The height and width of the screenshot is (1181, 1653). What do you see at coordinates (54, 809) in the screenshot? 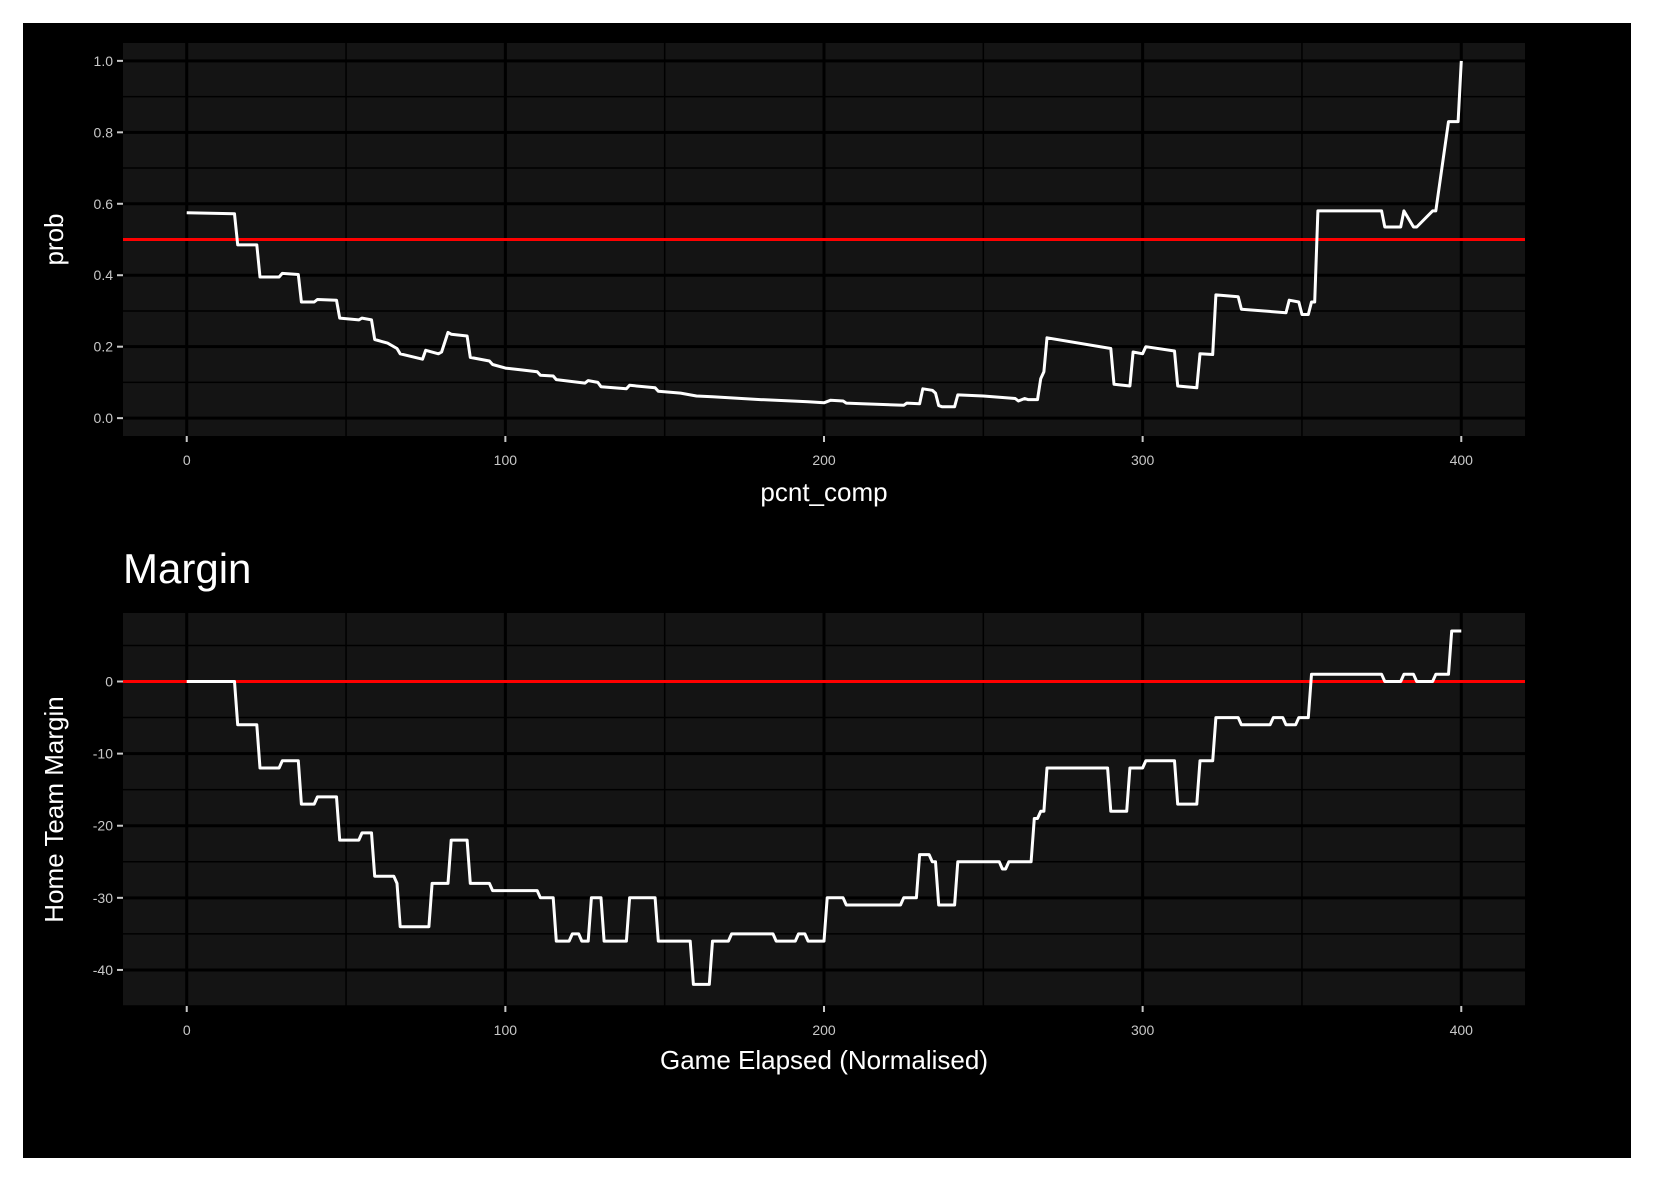
I see `y-axis-title: Home Team Margin` at bounding box center [54, 809].